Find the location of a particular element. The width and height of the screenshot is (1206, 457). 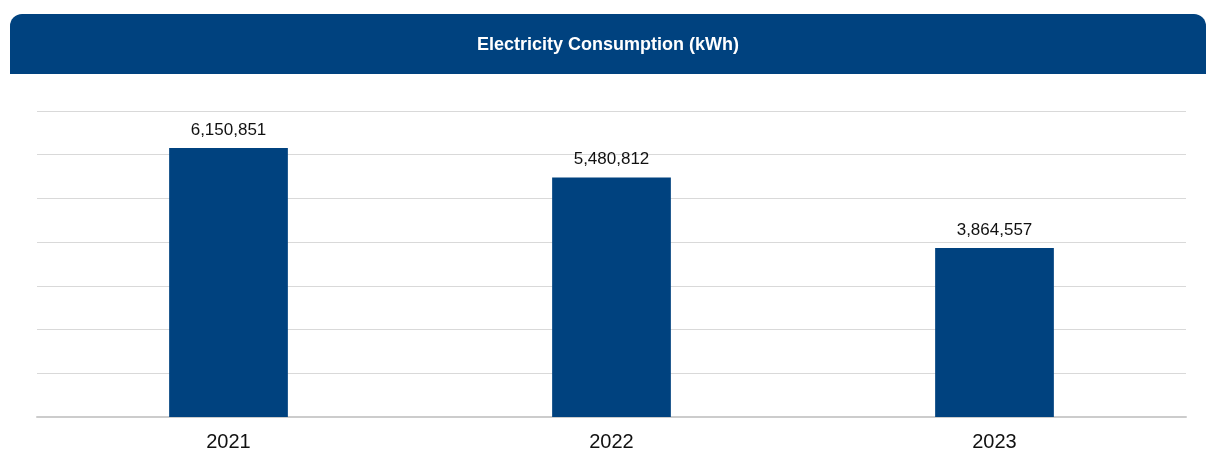

x-tick-label: 2021 is located at coordinates (228, 441).